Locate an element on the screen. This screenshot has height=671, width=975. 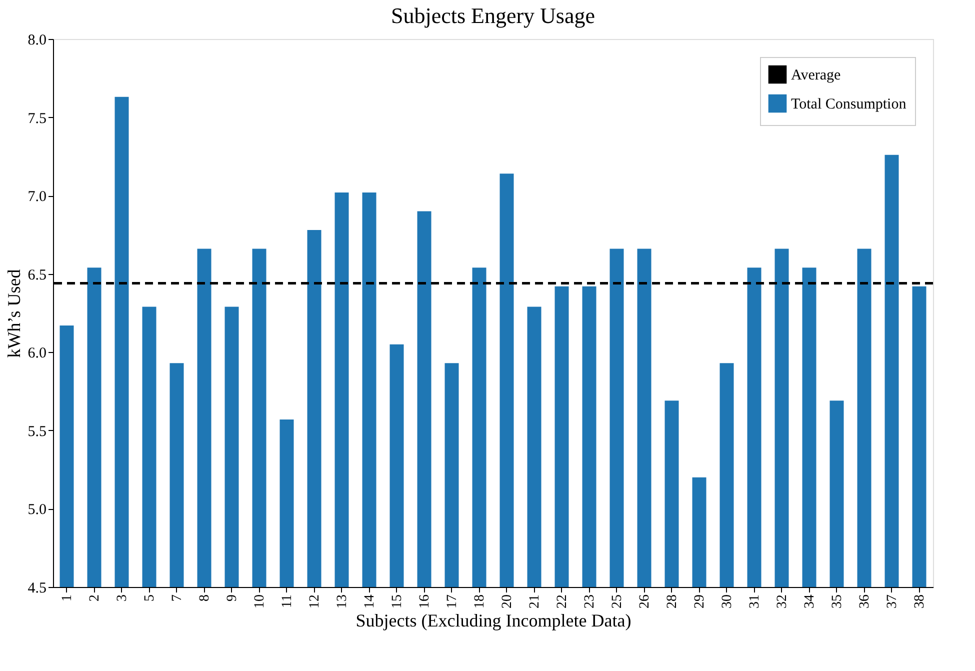
x-tick-label: 28 is located at coordinates (672, 601).